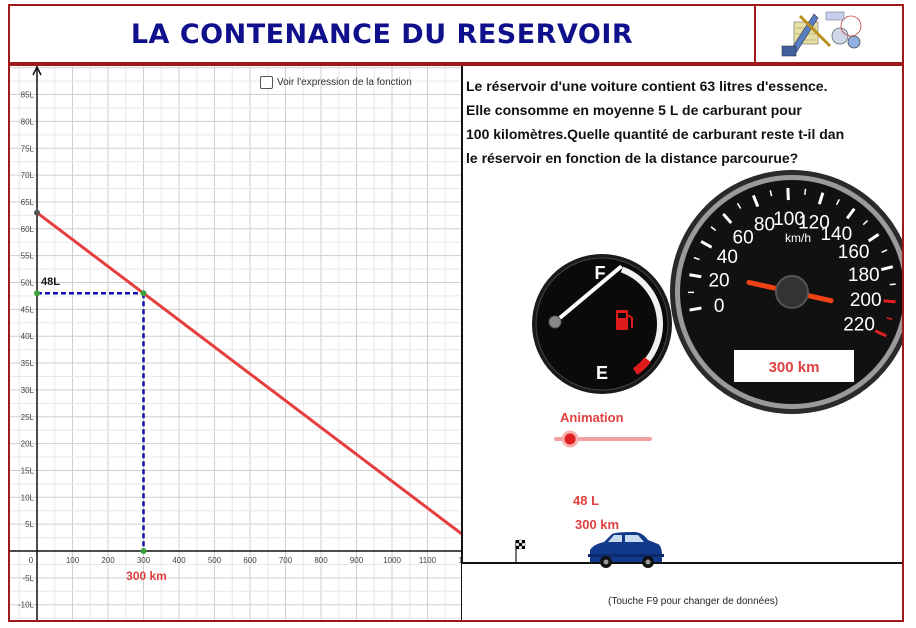  What do you see at coordinates (764, 224) in the screenshot?
I see `speed-label: 80` at bounding box center [764, 224].